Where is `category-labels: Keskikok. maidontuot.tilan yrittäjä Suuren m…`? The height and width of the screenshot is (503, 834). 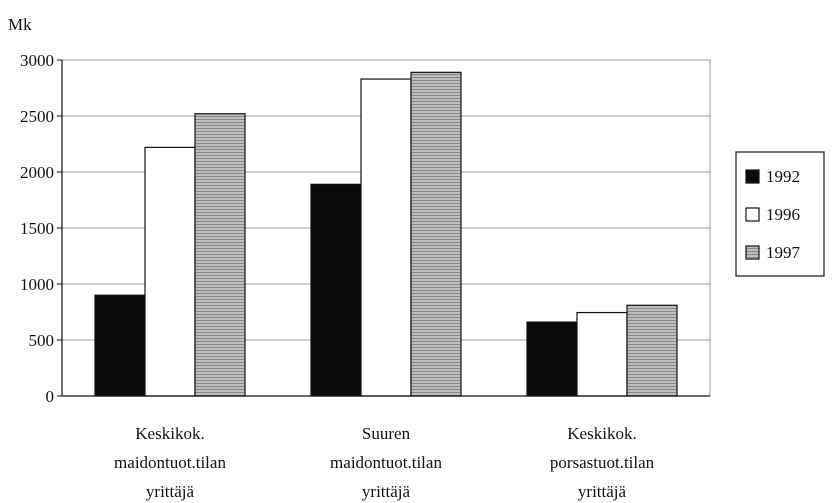
category-labels: Keskikok. maidontuot.tilan yrittäjä Suuren m… is located at coordinates (384, 462).